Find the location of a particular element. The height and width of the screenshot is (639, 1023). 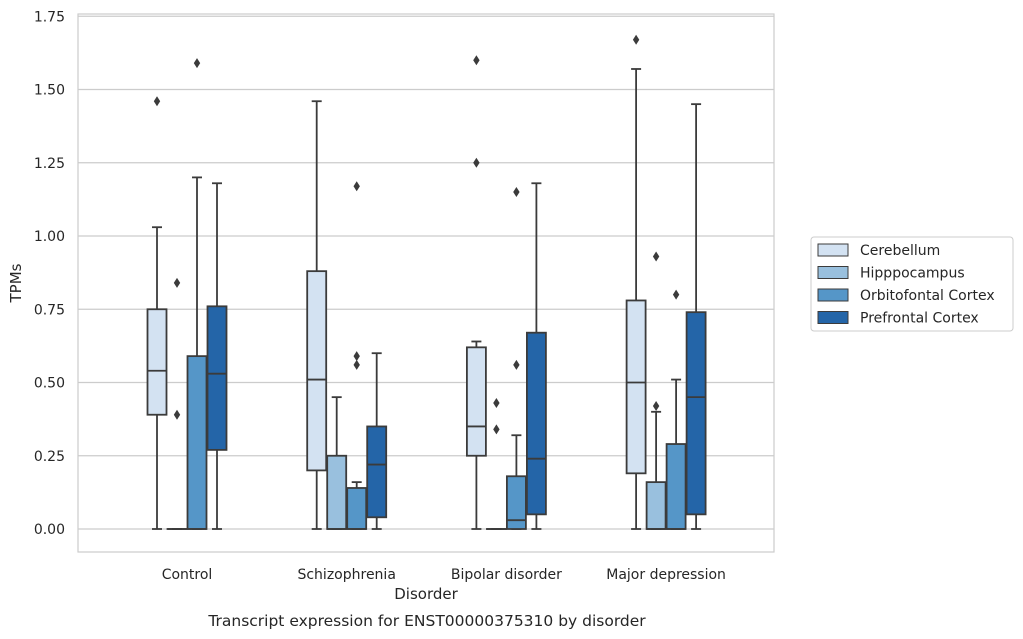

legend-label: Prefrontal Cortex is located at coordinates (919, 319).